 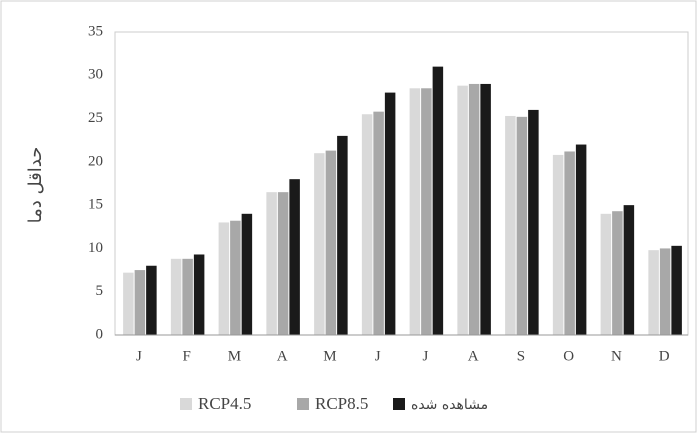 What do you see at coordinates (95, 161) in the screenshot?
I see `y-tick-label: 20` at bounding box center [95, 161].